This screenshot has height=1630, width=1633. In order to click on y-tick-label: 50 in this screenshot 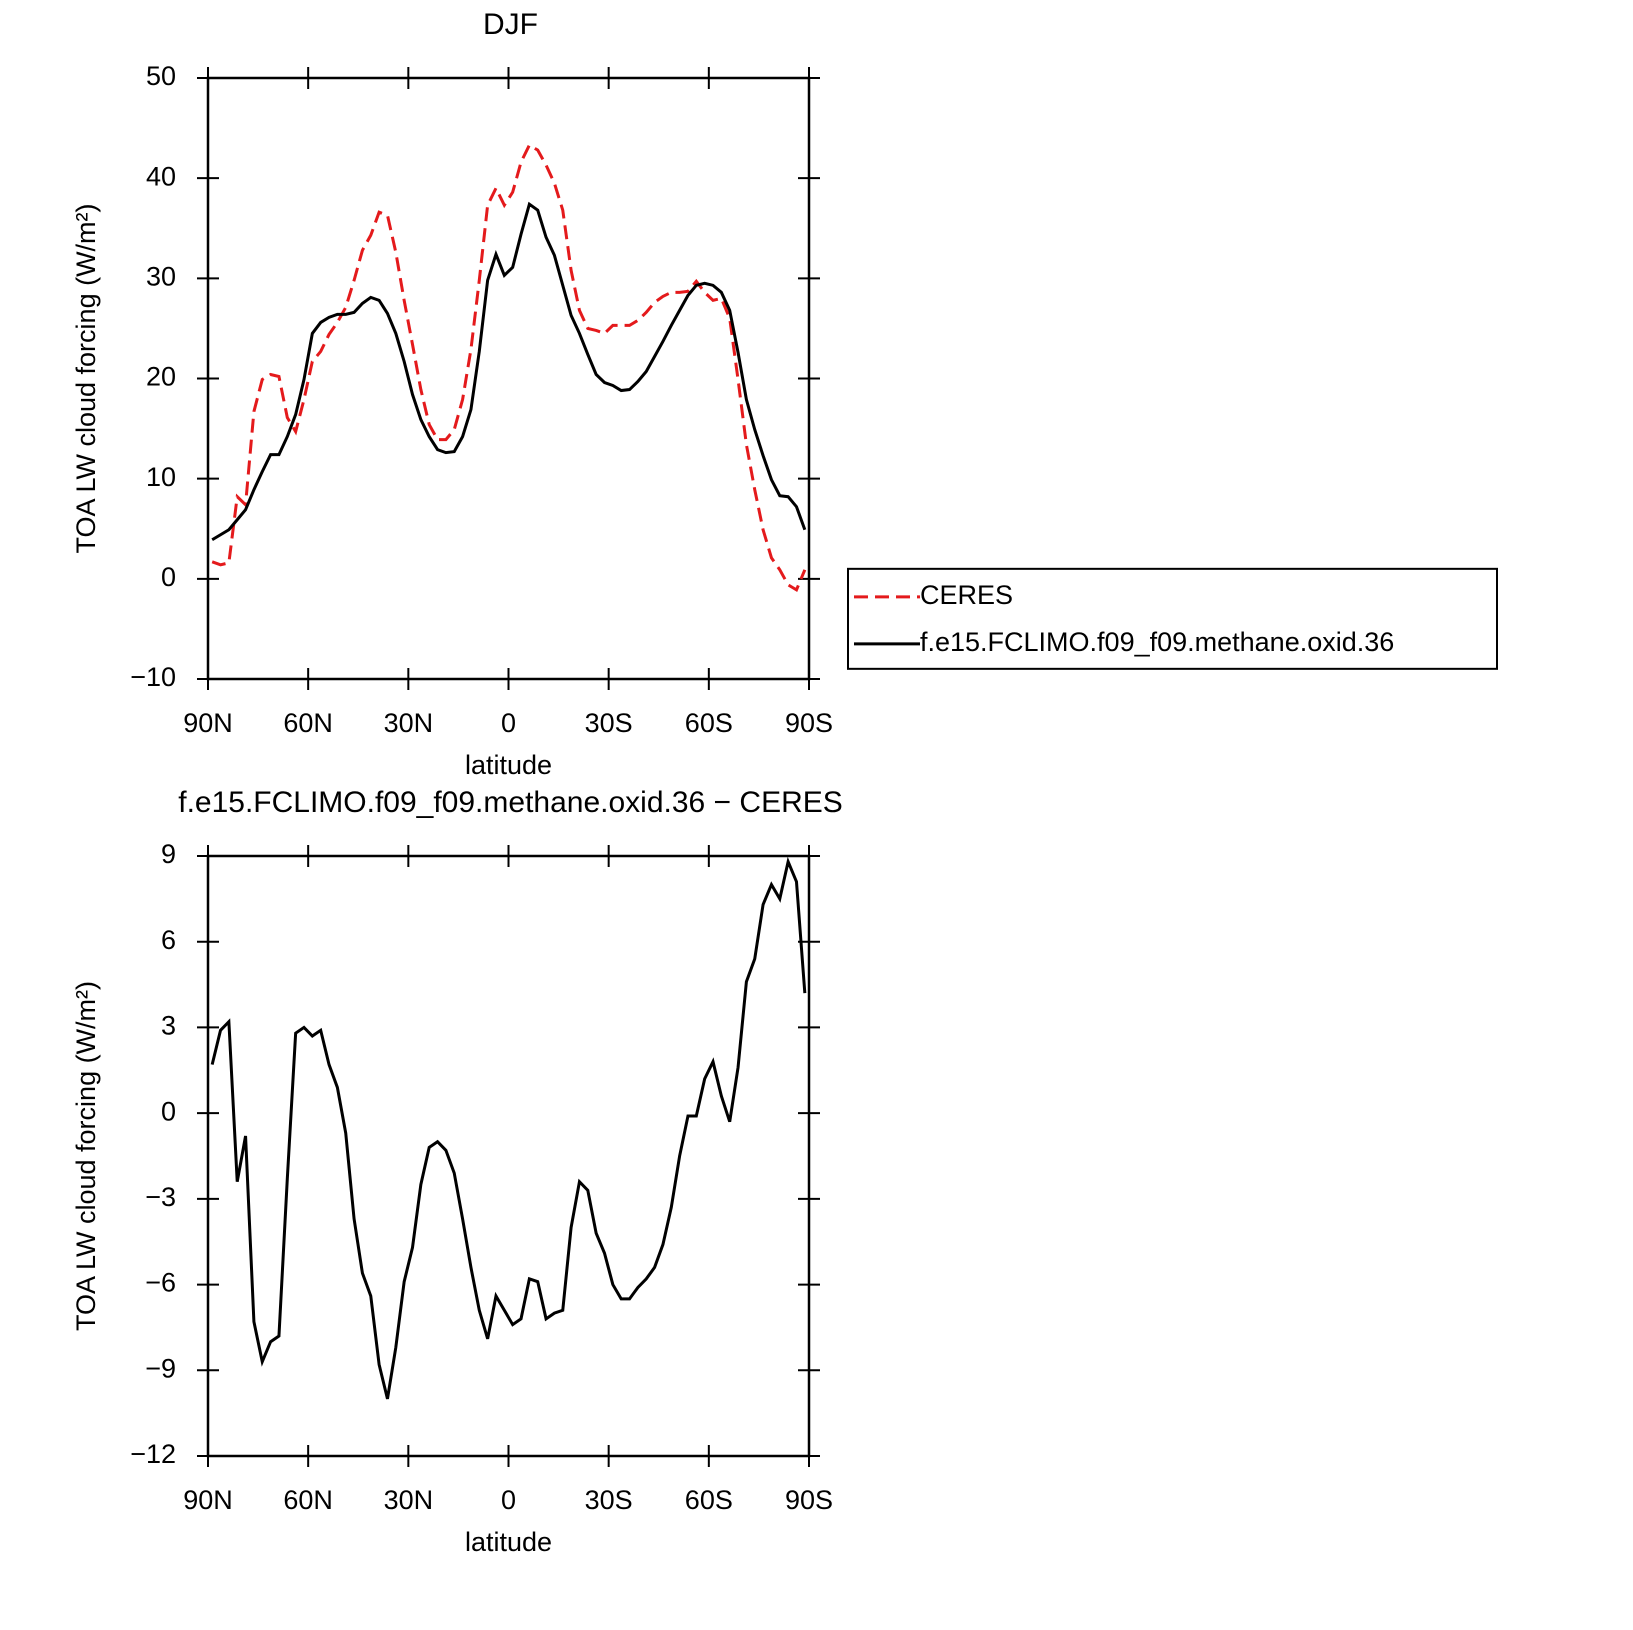, I will do `click(161, 76)`.